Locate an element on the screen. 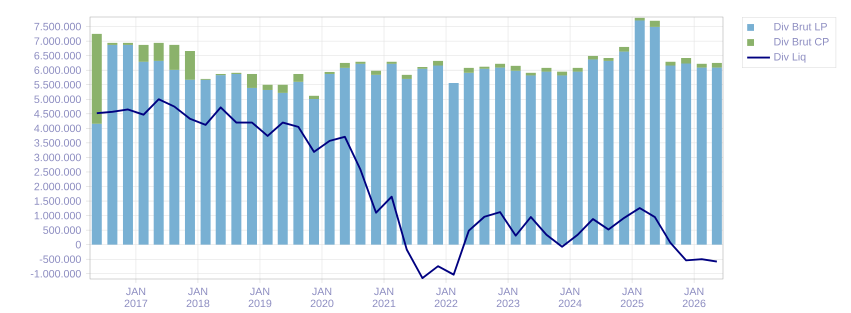 Image resolution: width=851 pixels, height=313 pixels. y-tick-label: 3.000.000 is located at coordinates (57, 158).